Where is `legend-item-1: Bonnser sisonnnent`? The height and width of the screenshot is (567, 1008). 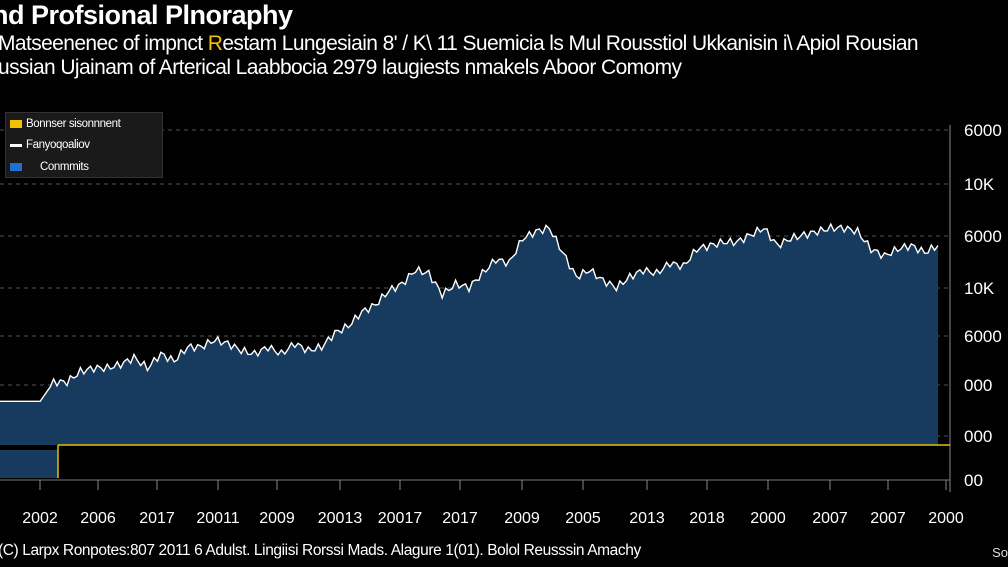 legend-item-1: Bonnser sisonnnent is located at coordinates (65, 124).